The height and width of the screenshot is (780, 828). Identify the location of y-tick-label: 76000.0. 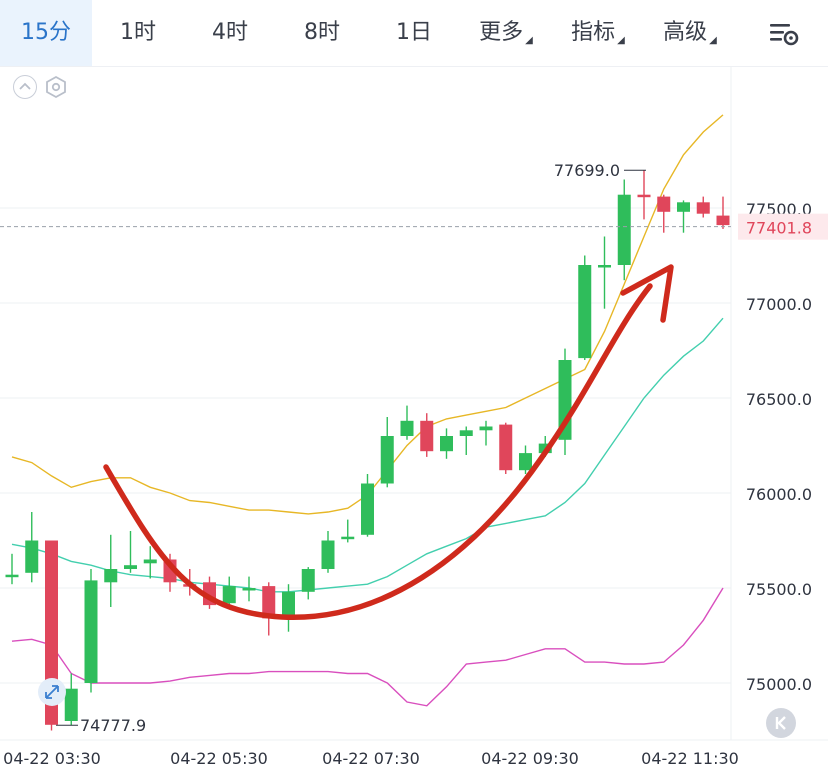
(779, 494).